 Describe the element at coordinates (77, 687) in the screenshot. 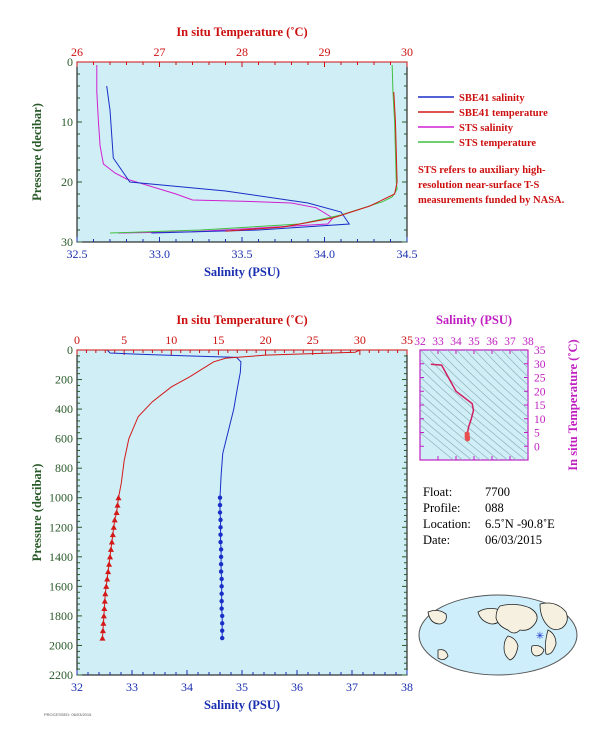

I see `bottom-salinity-tick-label: 32` at that location.